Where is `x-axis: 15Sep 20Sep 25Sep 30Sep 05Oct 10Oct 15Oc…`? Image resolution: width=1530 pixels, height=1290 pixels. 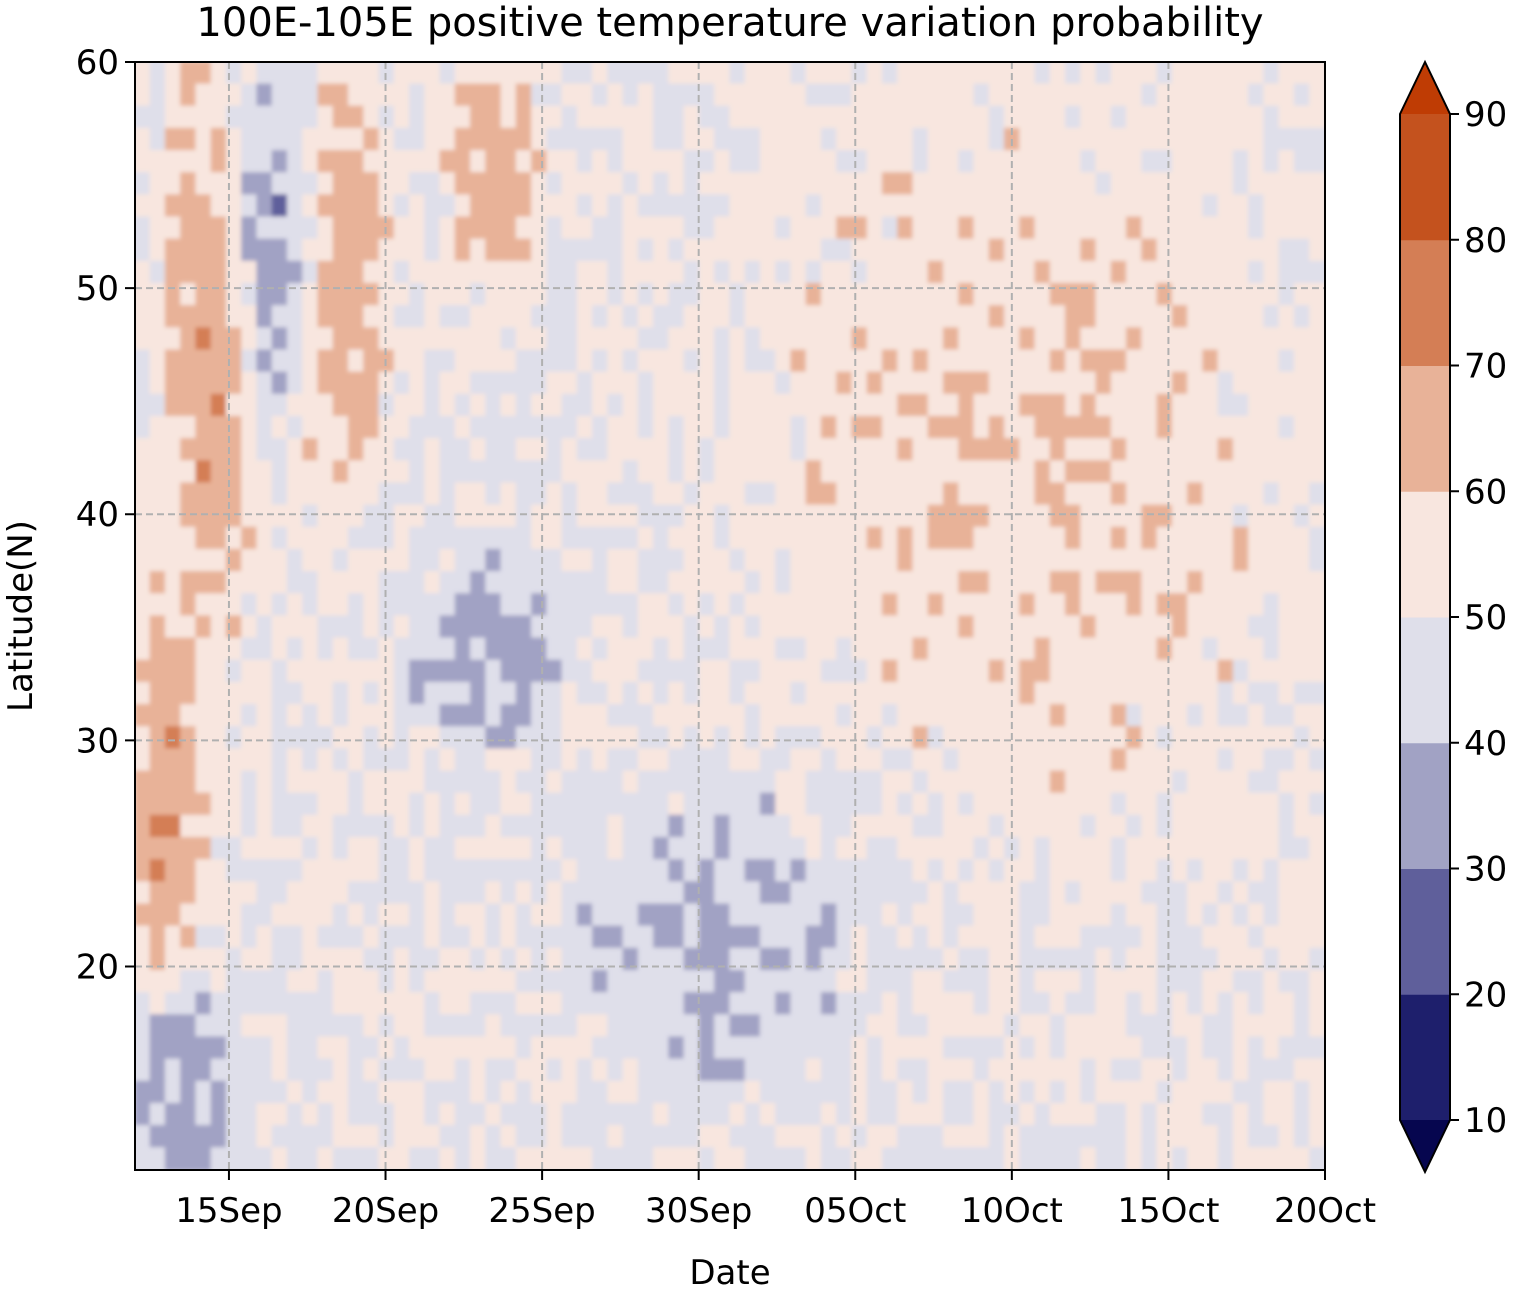
x-axis: 15Sep 20Sep 25Sep 30Sep 05Oct 10Oct 15Oc… is located at coordinates (775, 1240).